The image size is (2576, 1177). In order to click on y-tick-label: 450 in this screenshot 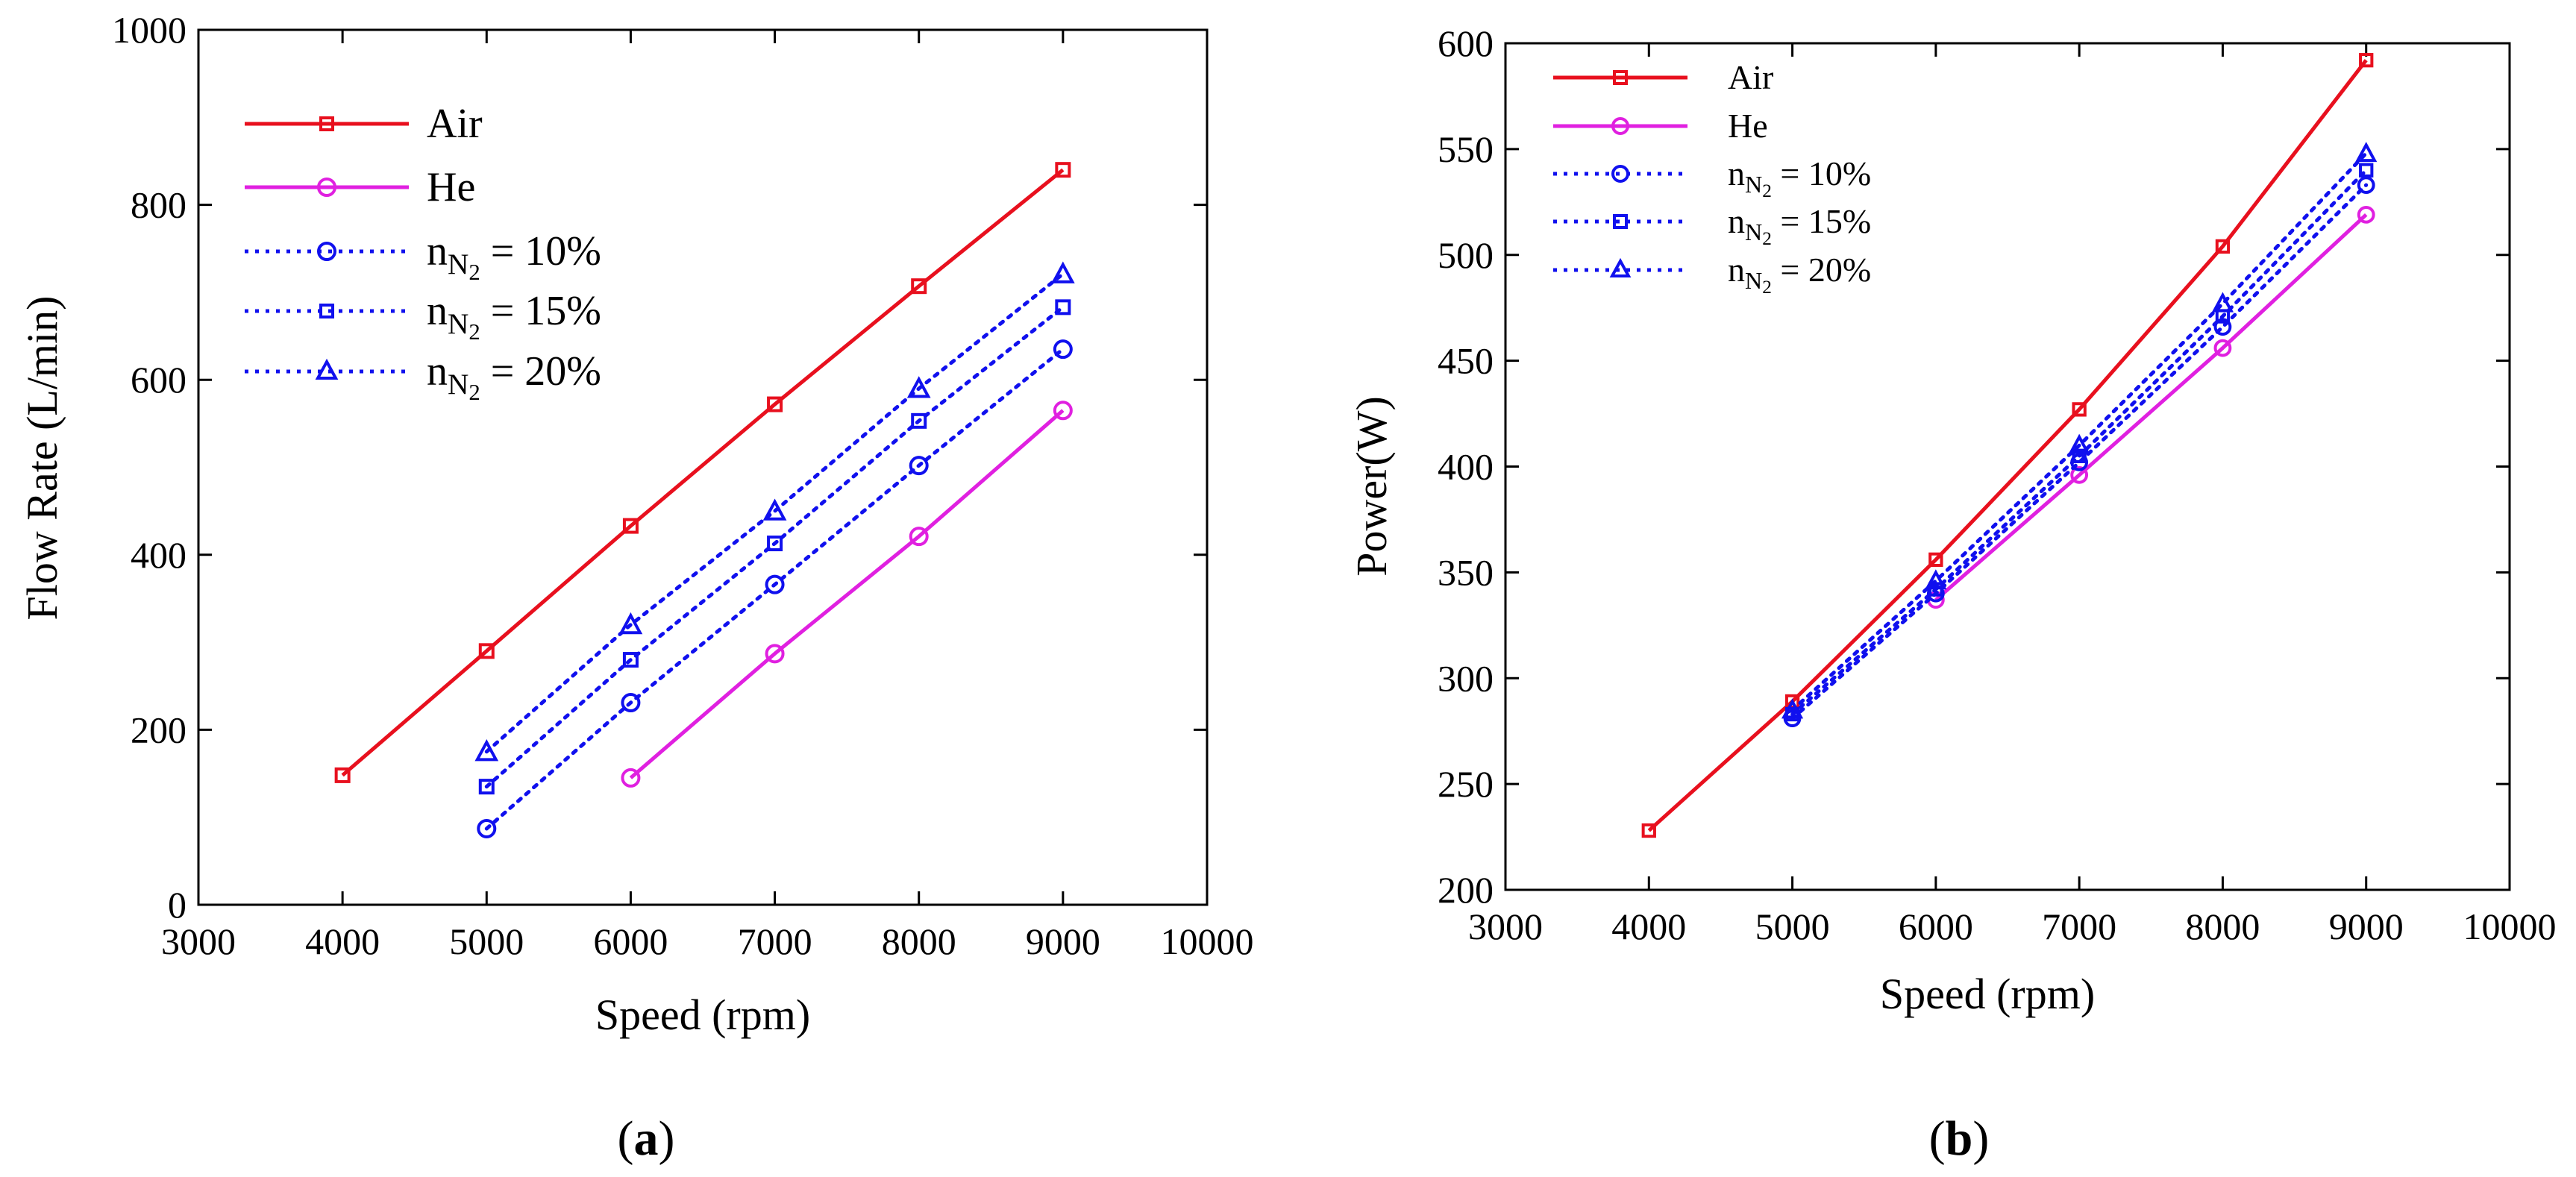, I will do `click(1466, 361)`.